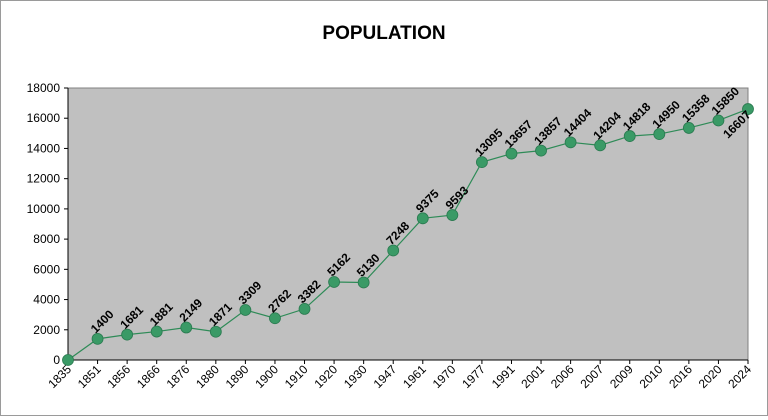 The width and height of the screenshot is (768, 420). What do you see at coordinates (59, 376) in the screenshot?
I see `x-tick-label: 1835` at bounding box center [59, 376].